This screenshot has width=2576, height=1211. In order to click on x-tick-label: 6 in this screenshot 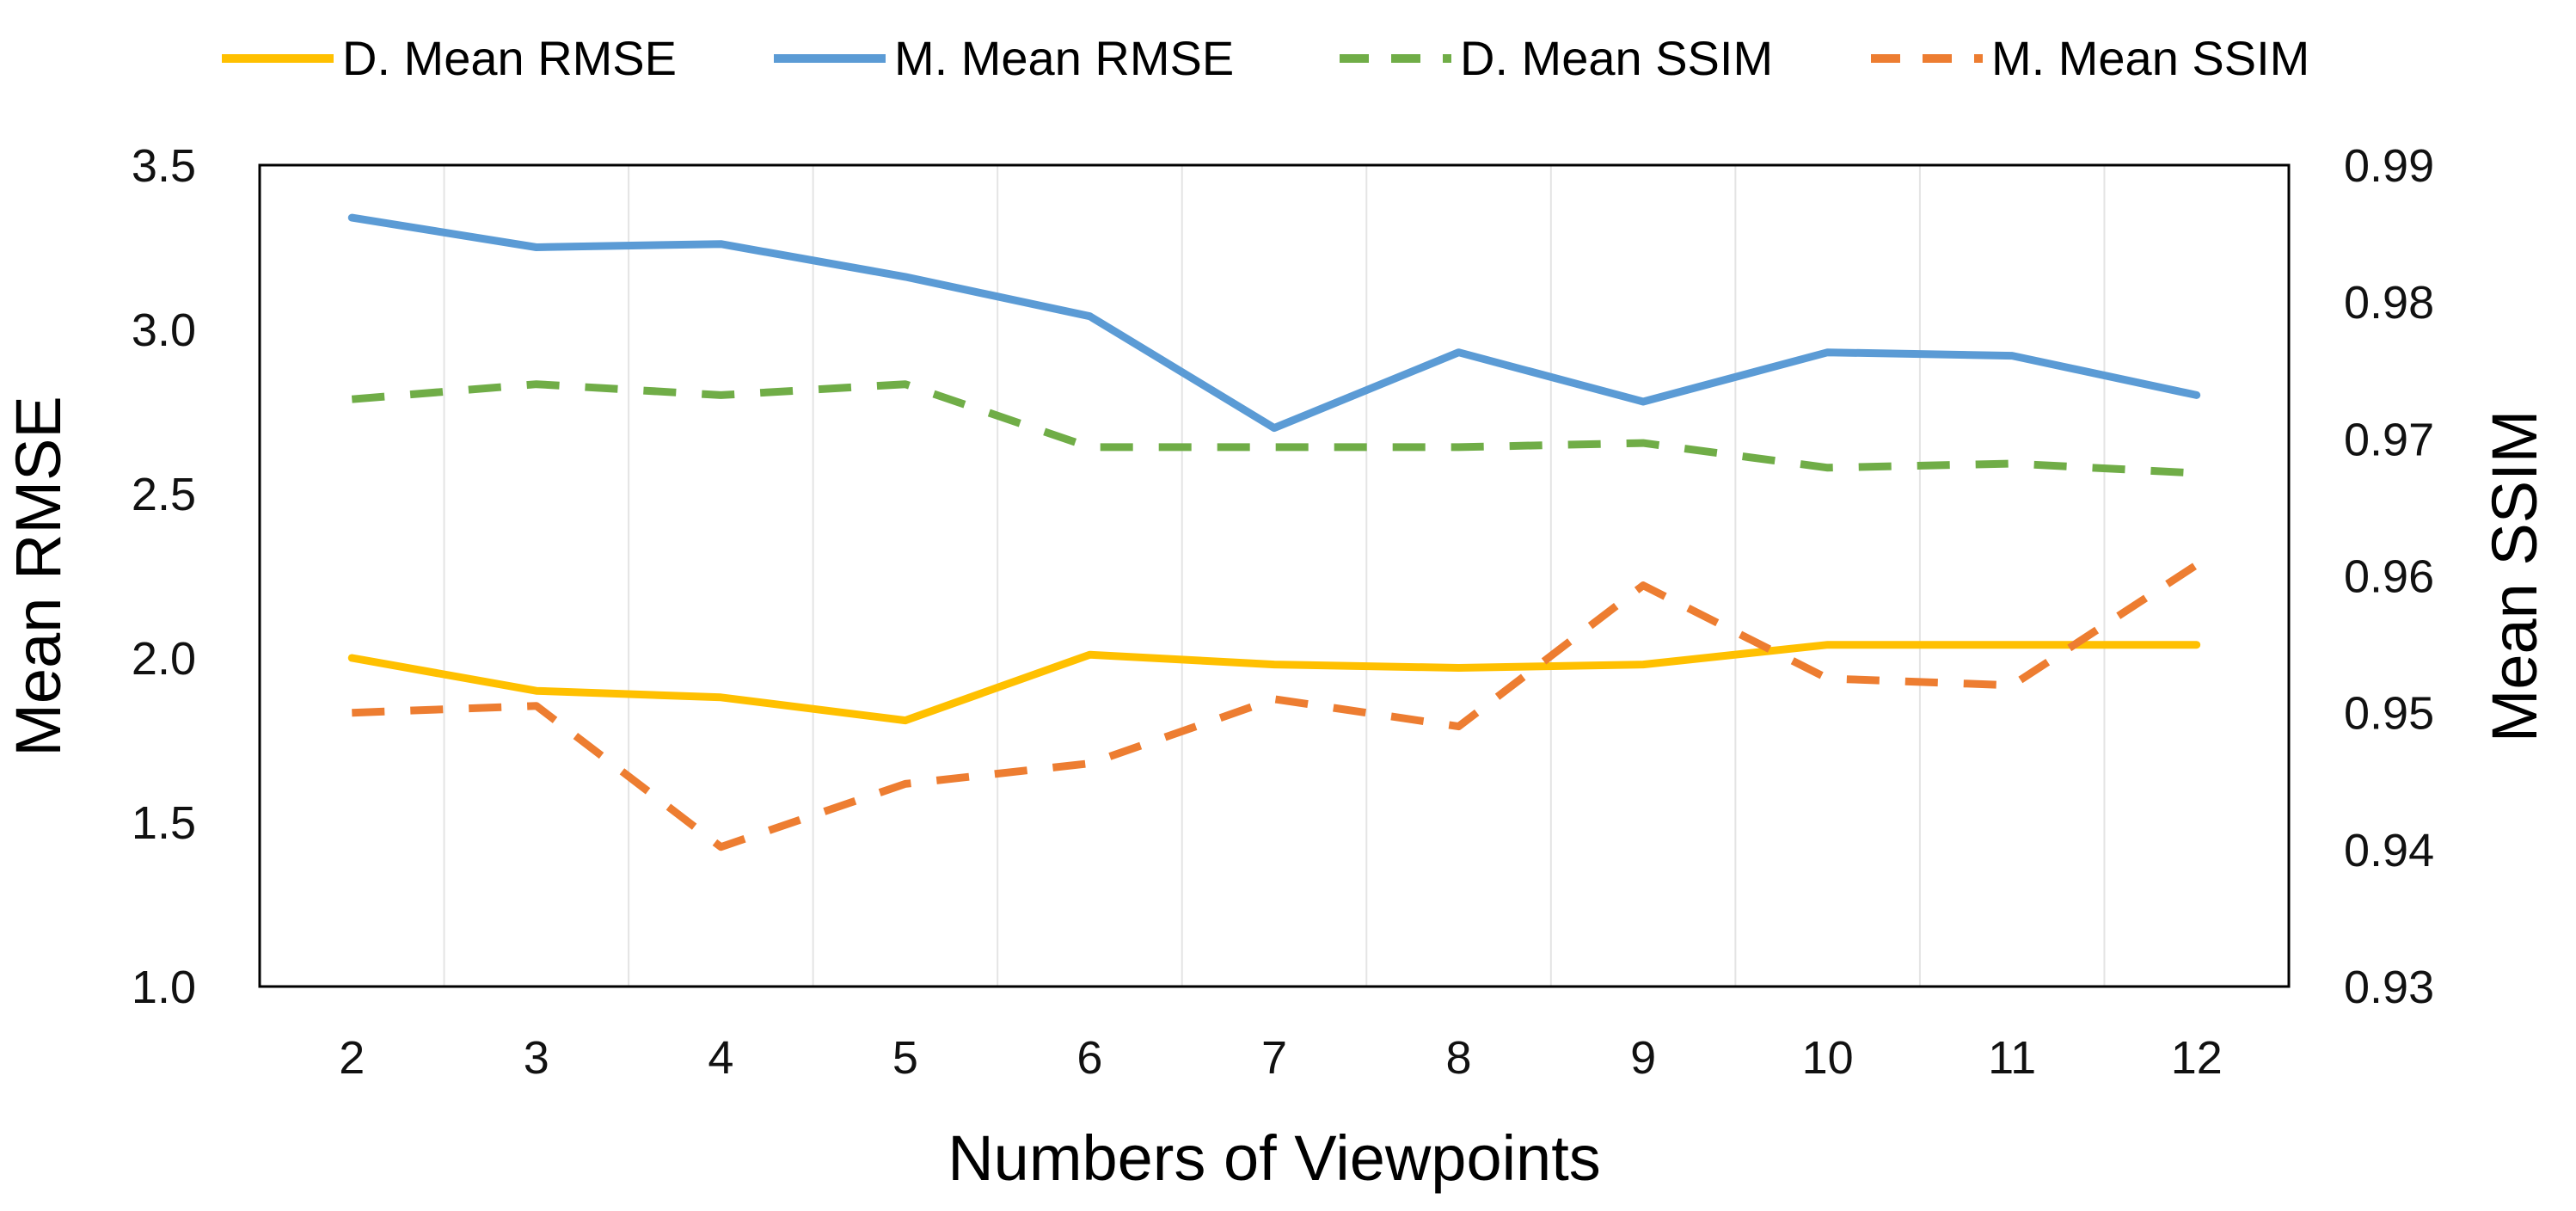, I will do `click(1089, 1058)`.